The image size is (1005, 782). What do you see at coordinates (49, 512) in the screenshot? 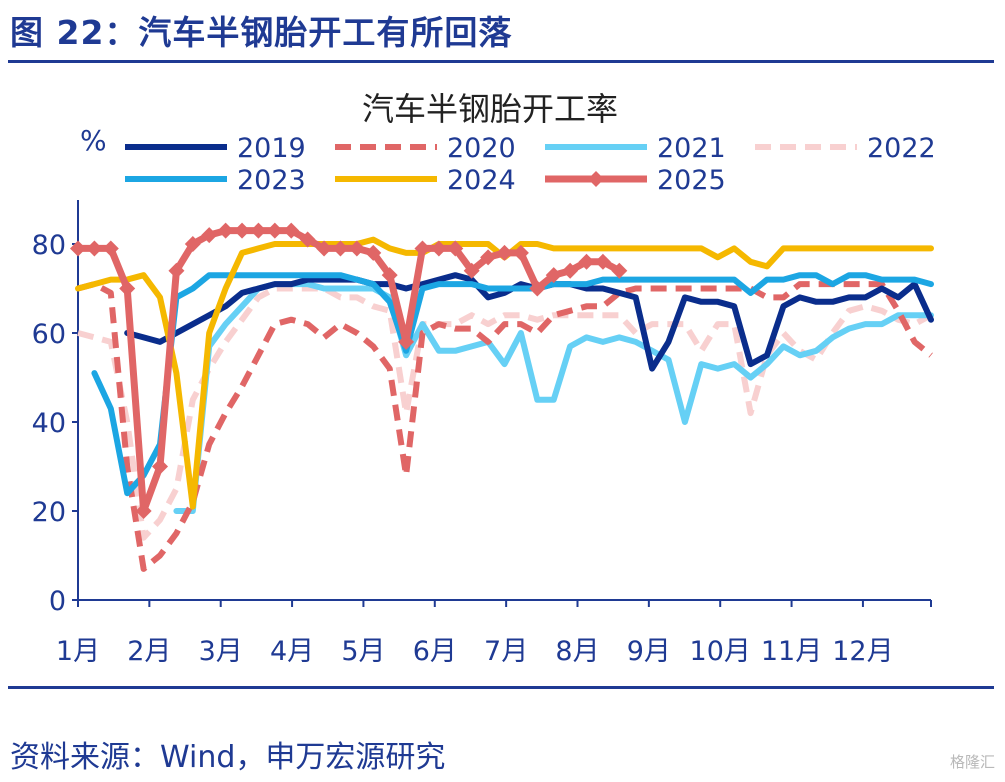
I see `y-tick-label: 20` at bounding box center [49, 512].